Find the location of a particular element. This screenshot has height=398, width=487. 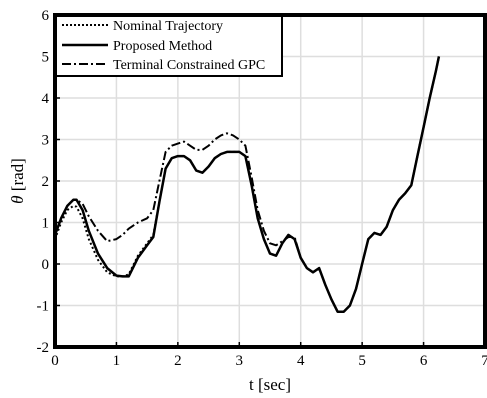

y-tick-label: 1 is located at coordinates (46, 224).